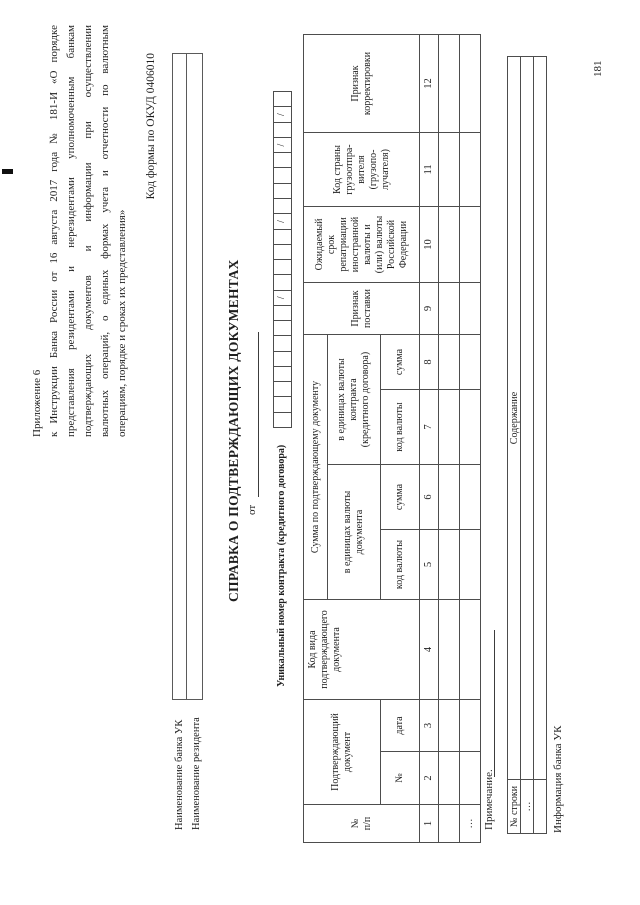 Image resolution: width=640 pixels, height=905 pixels. I want to click on header-col9: Признак поставки, so click(361, 308).